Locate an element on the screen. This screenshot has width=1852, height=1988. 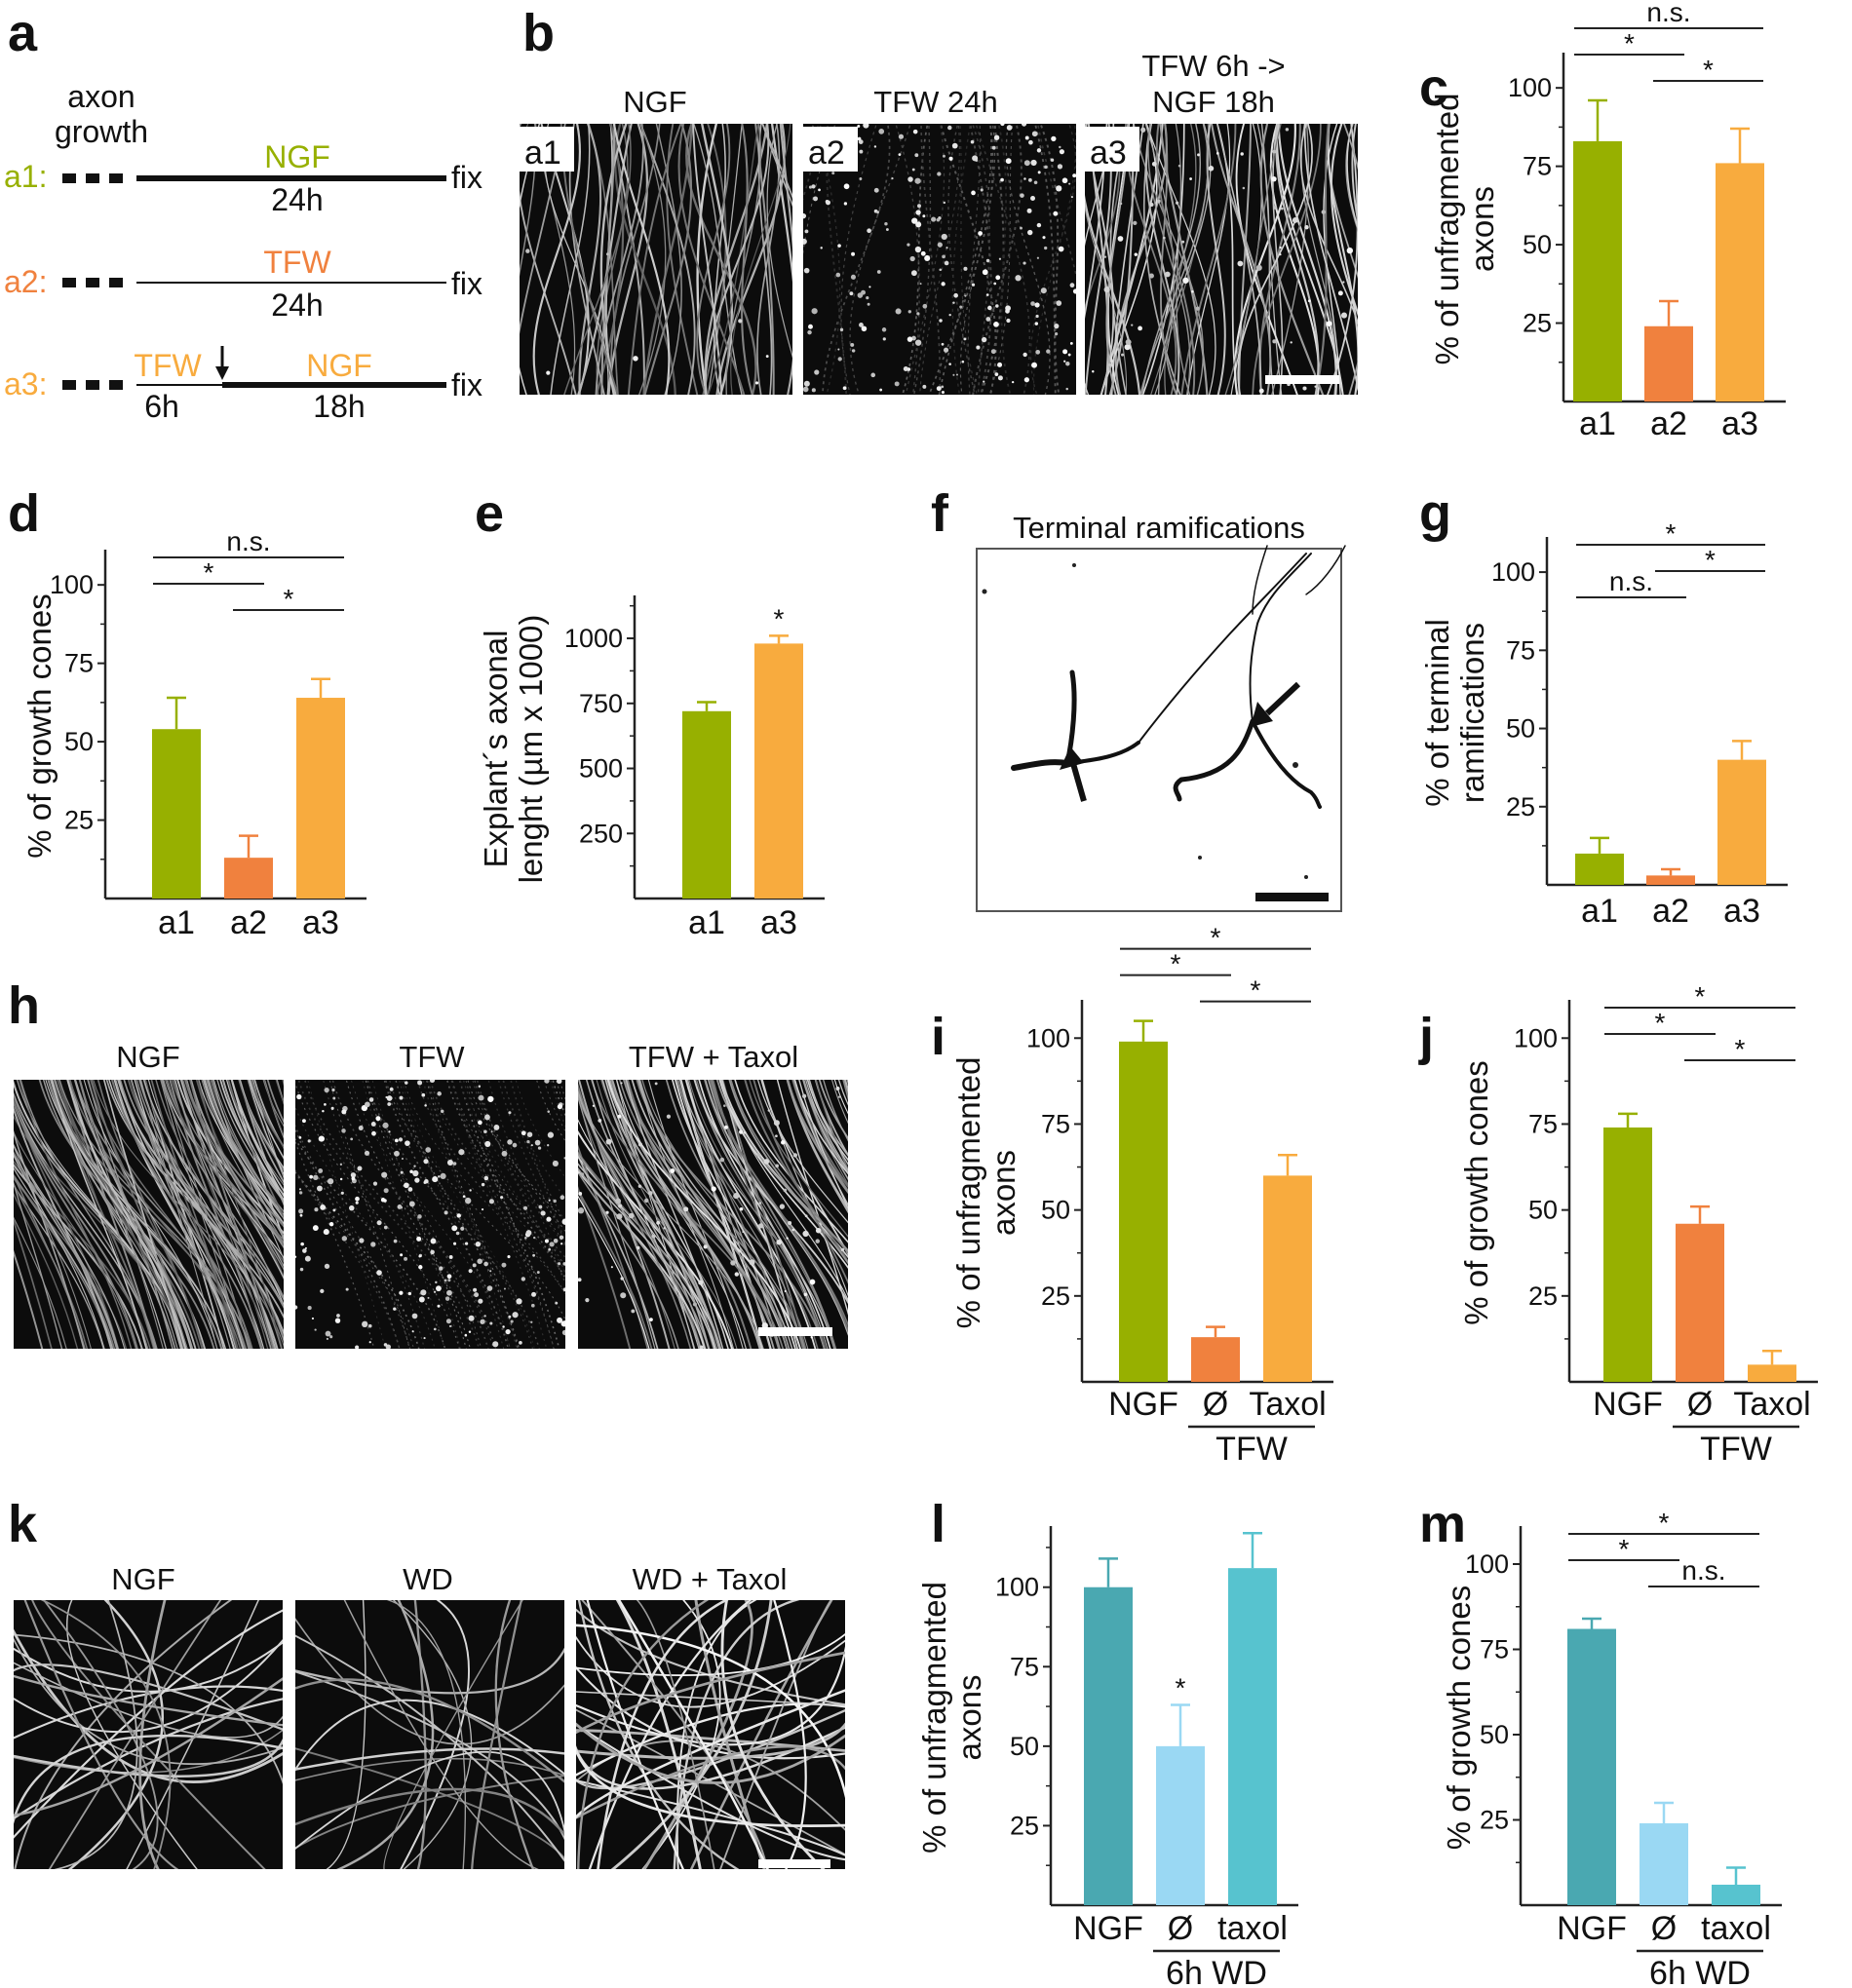
k-title-wd: WD is located at coordinates (428, 1579).